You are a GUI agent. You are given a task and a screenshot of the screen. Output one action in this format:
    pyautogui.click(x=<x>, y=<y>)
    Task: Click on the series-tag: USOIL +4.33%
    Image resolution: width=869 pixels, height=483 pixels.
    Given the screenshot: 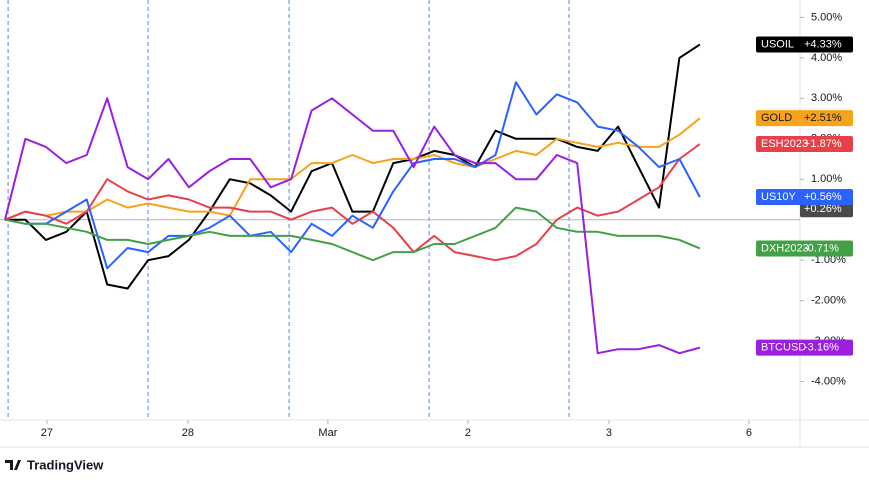 What is the action you would take?
    pyautogui.click(x=804, y=44)
    